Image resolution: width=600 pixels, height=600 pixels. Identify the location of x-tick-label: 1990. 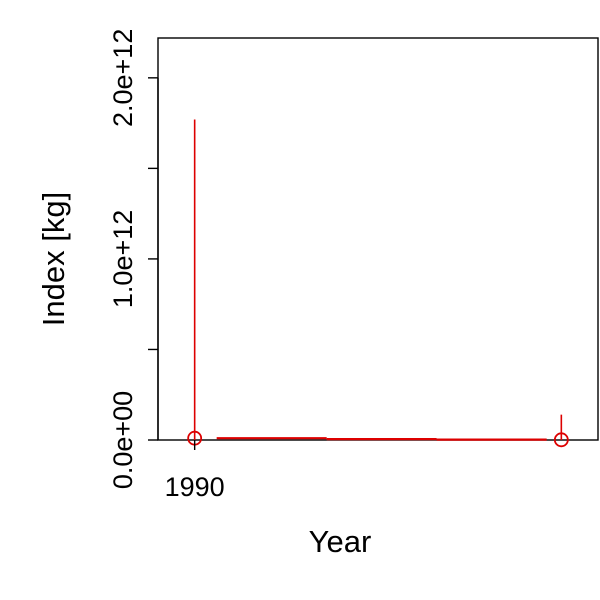
(195, 487).